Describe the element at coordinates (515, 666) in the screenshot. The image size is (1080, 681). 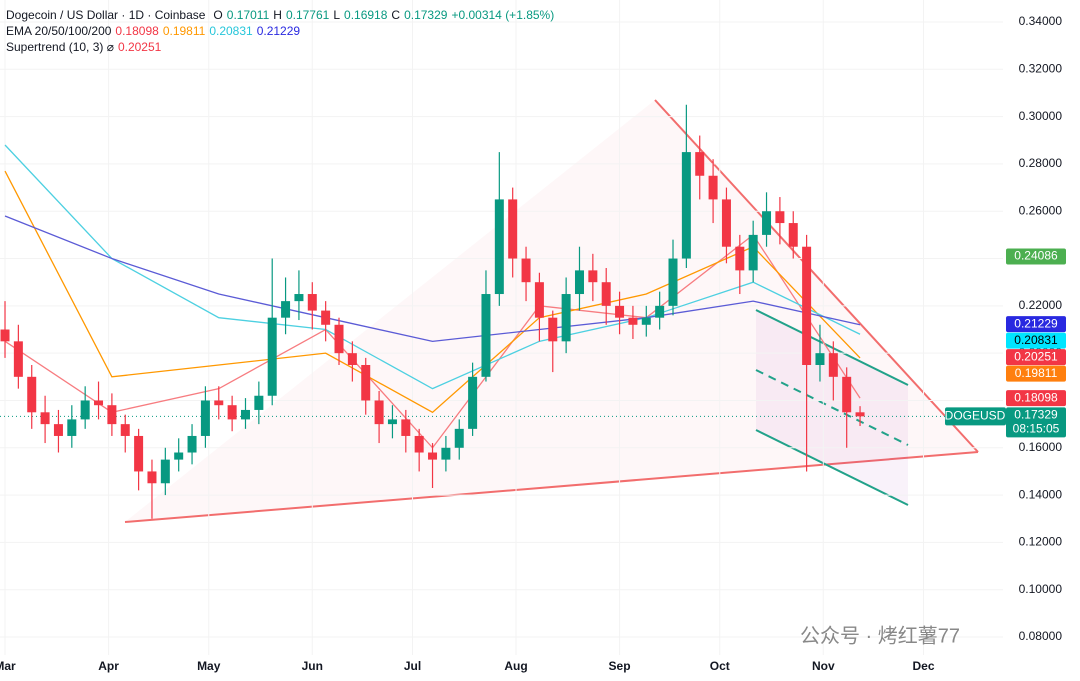
I see `x-tick-label: Aug` at that location.